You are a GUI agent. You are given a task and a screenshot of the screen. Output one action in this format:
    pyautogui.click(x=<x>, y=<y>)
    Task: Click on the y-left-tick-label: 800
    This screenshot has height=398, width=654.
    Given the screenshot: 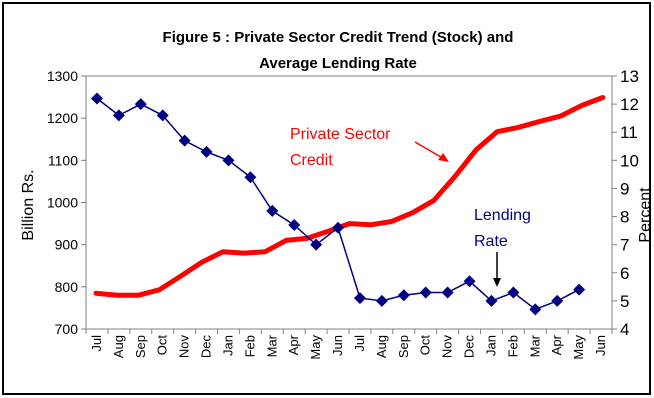 What is the action you would take?
    pyautogui.click(x=67, y=287)
    